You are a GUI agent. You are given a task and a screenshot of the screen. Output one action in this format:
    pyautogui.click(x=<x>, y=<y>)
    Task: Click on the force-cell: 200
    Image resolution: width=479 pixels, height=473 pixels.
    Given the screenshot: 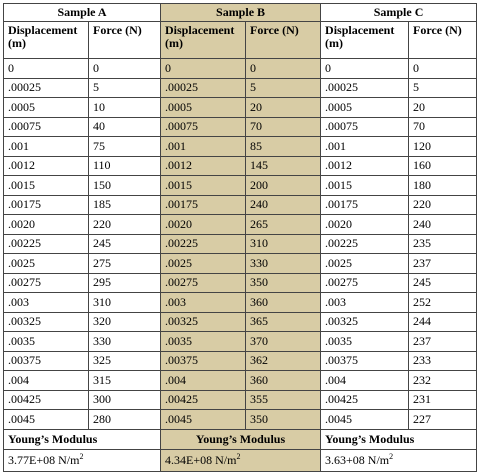 What is the action you would take?
    pyautogui.click(x=283, y=185)
    